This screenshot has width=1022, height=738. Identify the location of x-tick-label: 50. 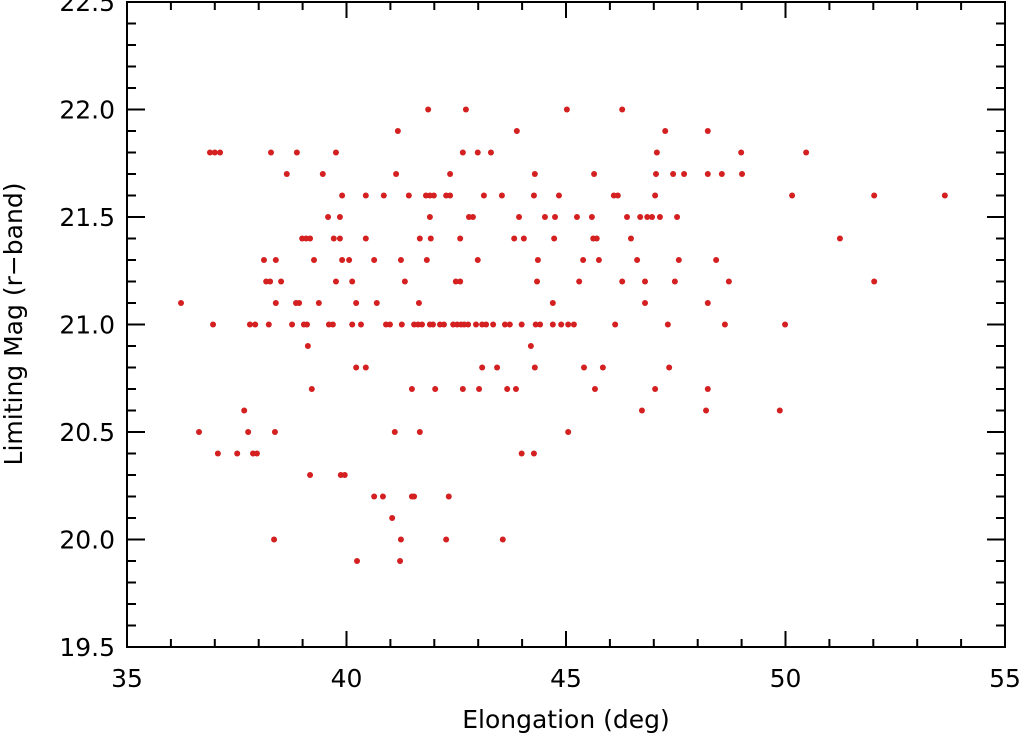
(786, 678).